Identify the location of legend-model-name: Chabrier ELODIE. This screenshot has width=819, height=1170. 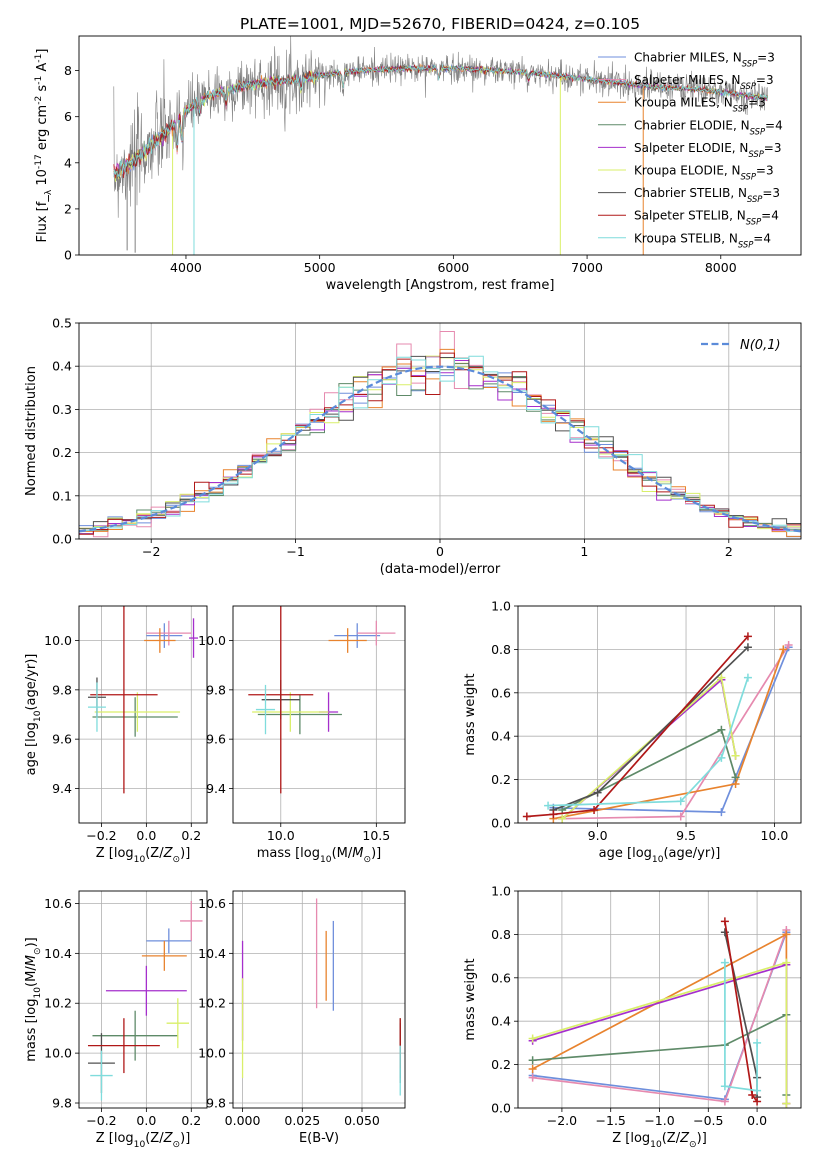
(683, 125).